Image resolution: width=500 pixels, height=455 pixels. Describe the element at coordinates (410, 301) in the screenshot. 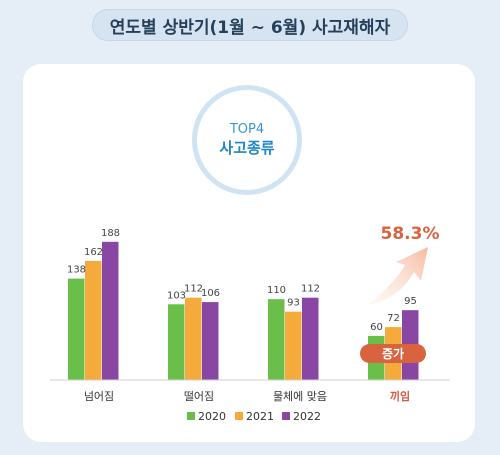

I see `value-label-2022-3: 95` at that location.